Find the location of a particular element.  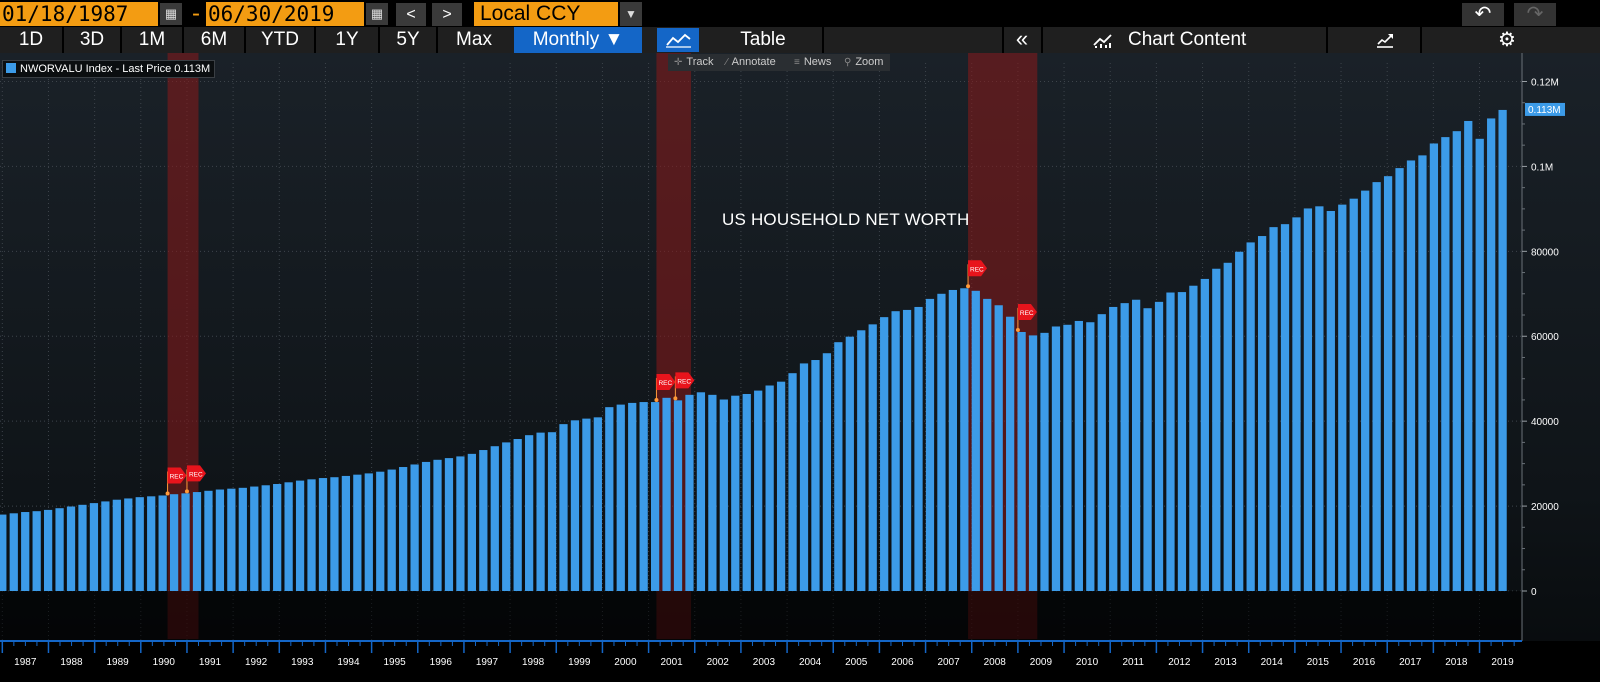

x-tick-label: 1987 is located at coordinates (25, 662).